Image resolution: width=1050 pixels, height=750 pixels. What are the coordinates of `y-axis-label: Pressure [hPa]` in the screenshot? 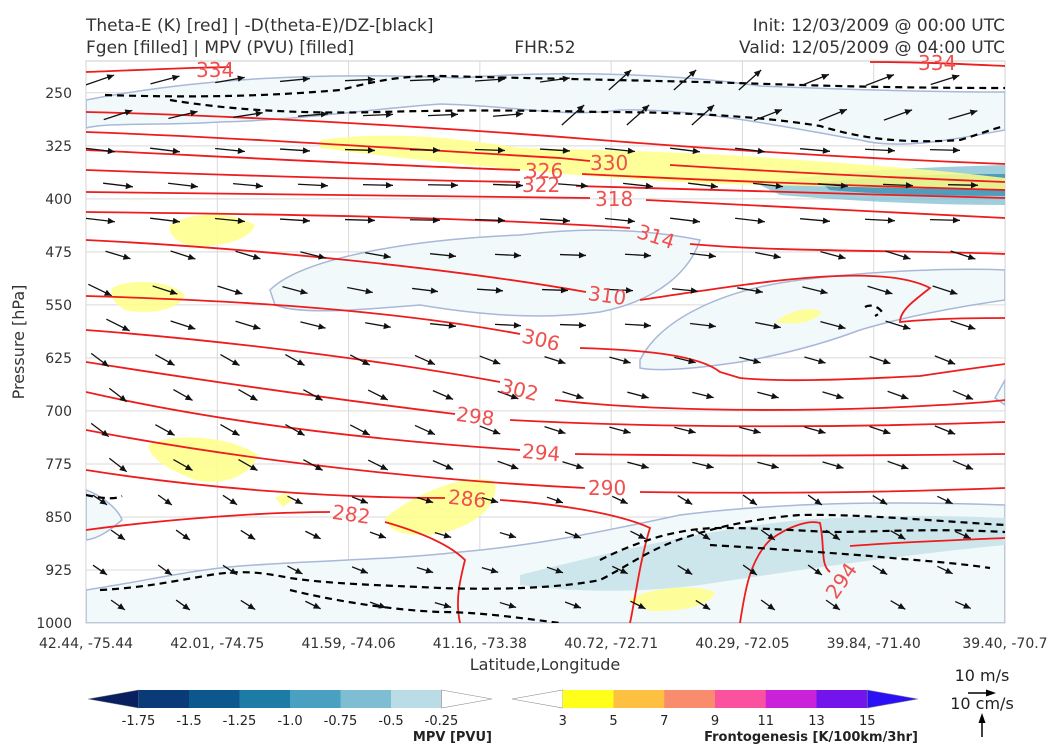 It's located at (18, 342).